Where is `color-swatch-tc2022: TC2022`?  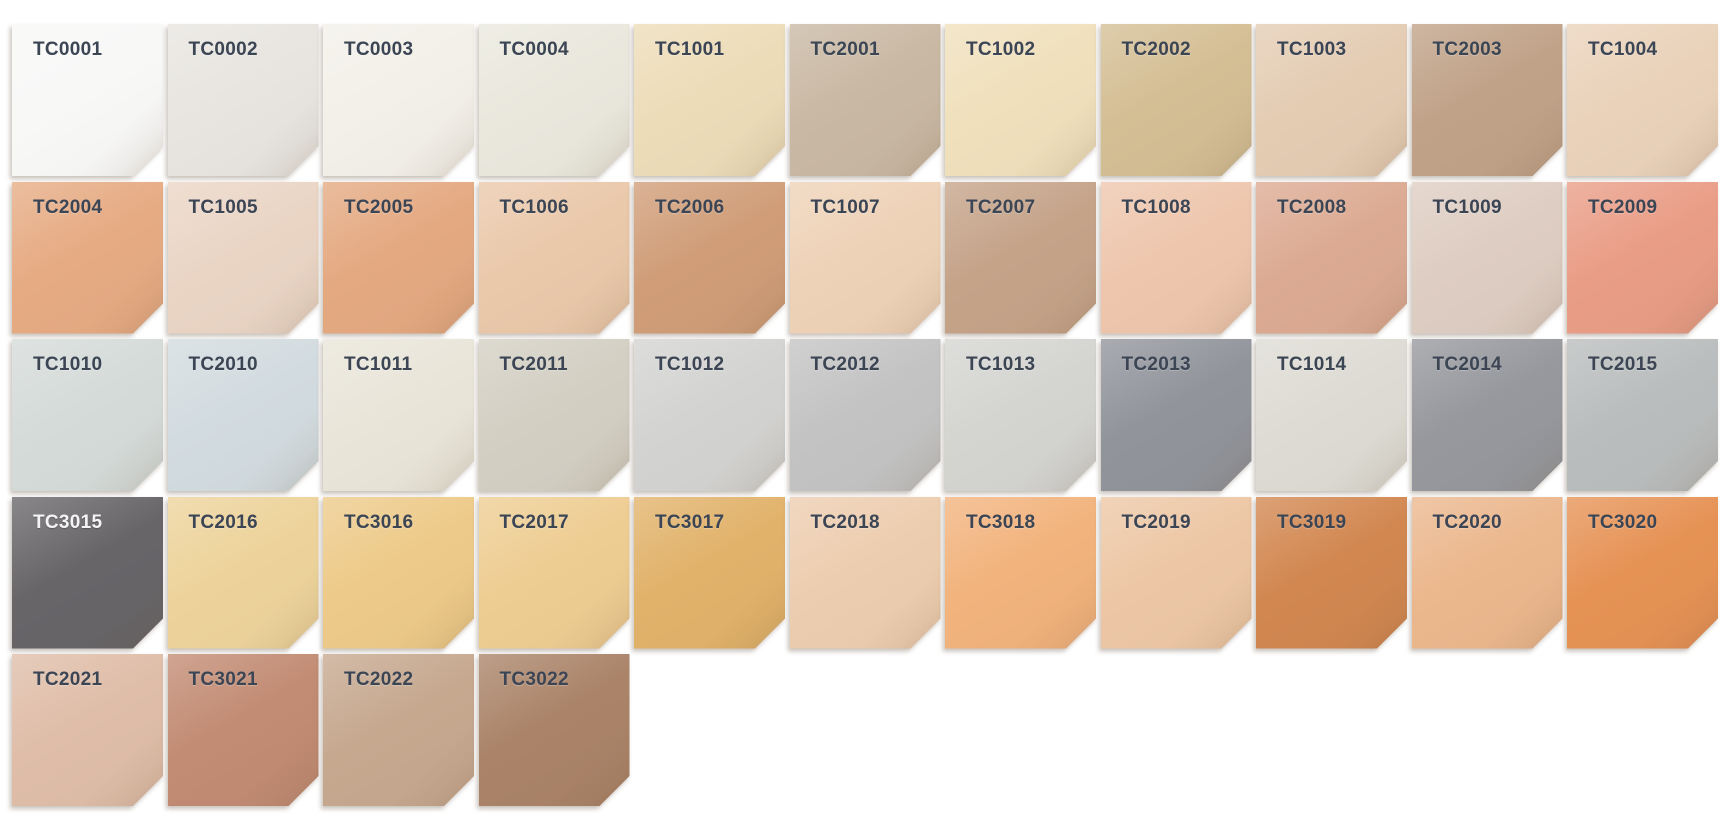
color-swatch-tc2022: TC2022 is located at coordinates (398, 730).